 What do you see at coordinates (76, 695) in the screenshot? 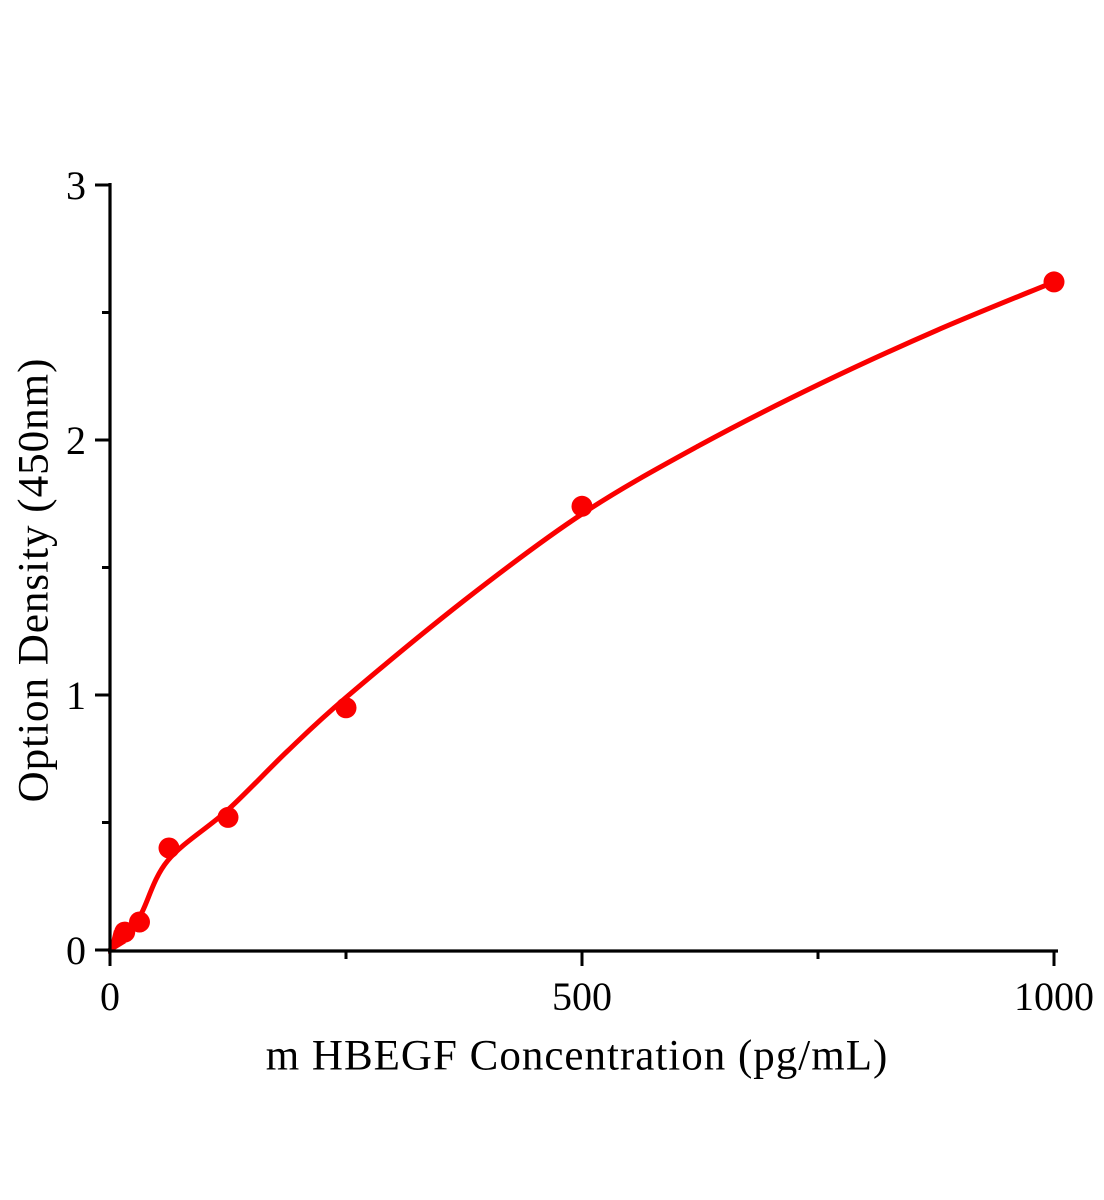
I see `y-tick-label: 1` at bounding box center [76, 695].